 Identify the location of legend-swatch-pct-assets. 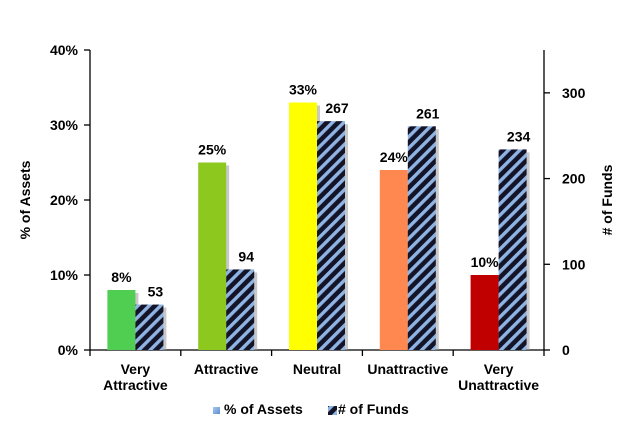
(216, 410).